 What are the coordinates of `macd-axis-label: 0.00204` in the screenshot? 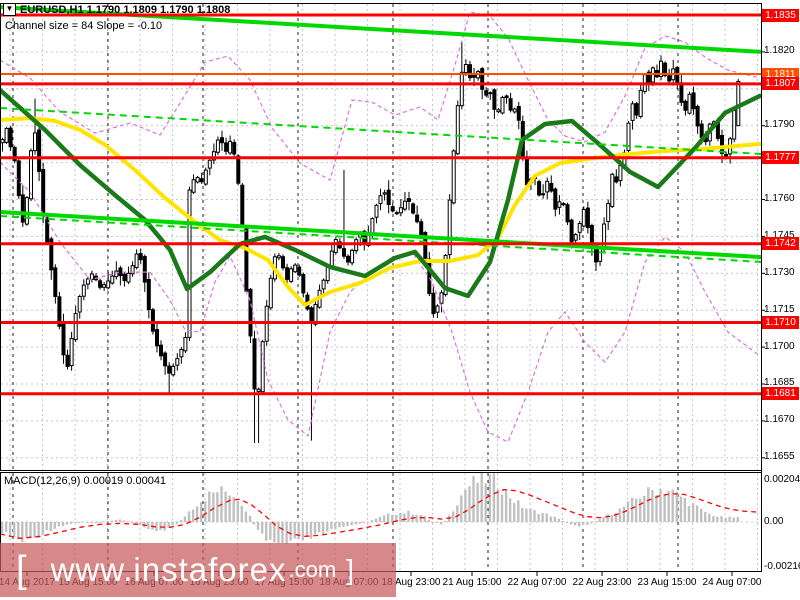 It's located at (782, 479).